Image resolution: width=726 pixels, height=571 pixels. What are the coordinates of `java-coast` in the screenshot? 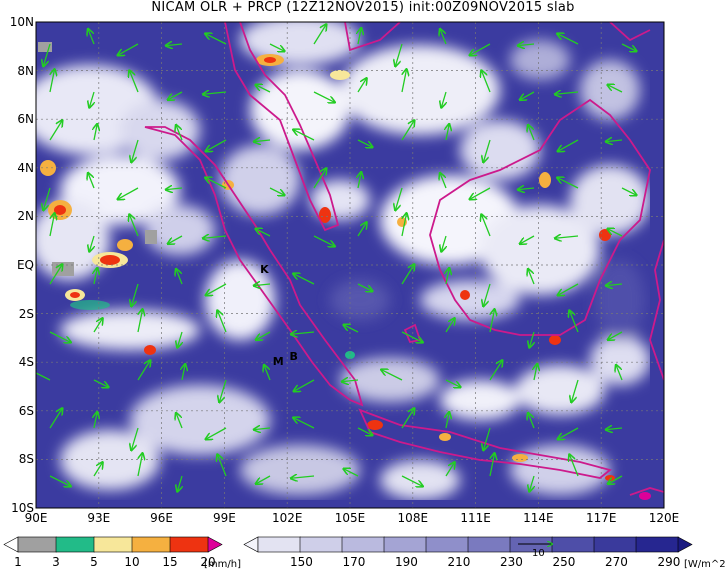 It's located at (485, 443).